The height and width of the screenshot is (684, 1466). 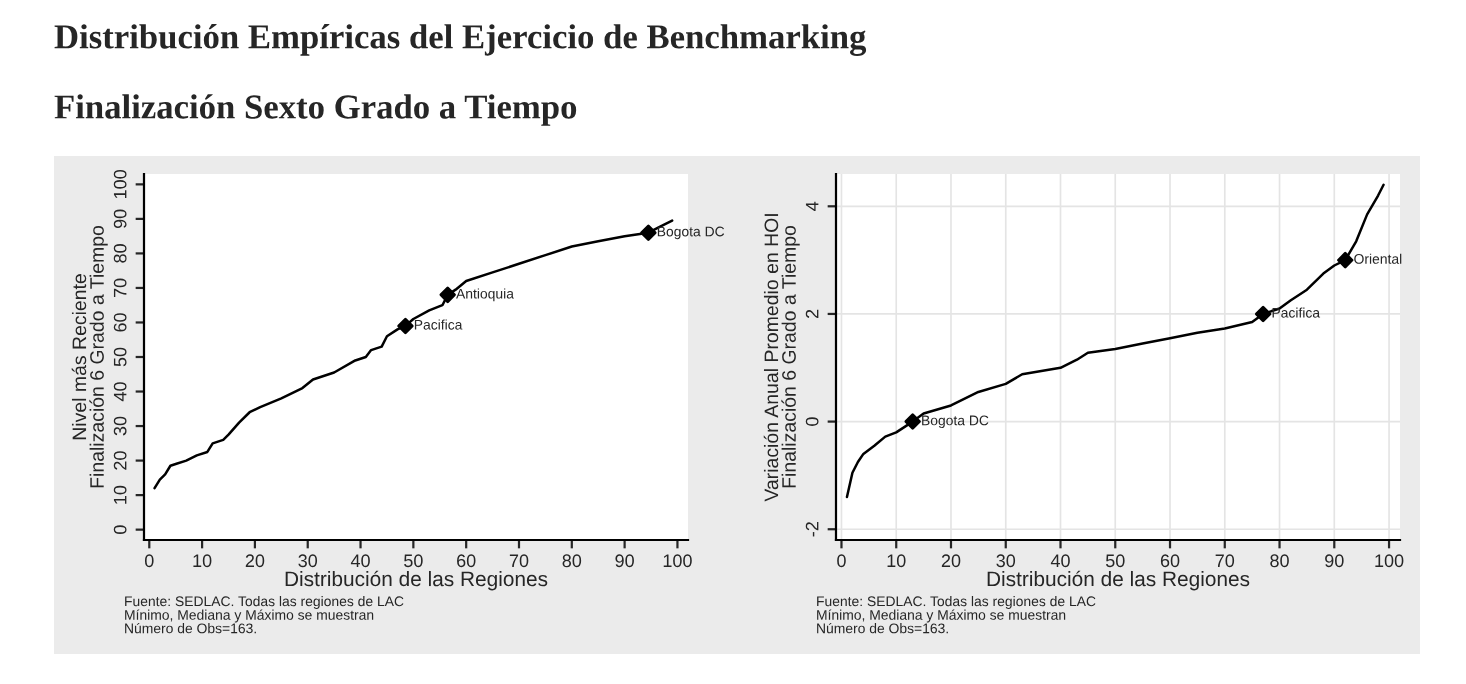 What do you see at coordinates (120, 460) in the screenshot?
I see `y-tick-label: 20` at bounding box center [120, 460].